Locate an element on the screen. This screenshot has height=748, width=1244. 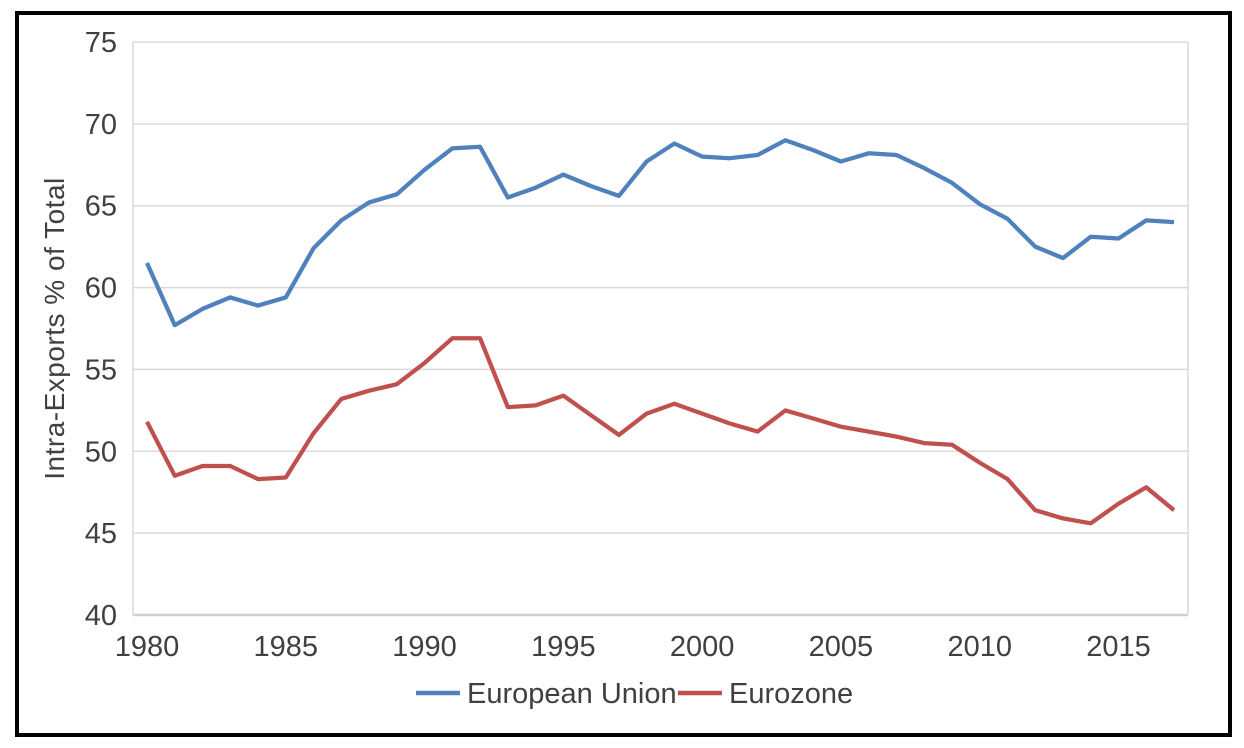
x-tick-label: 2015 is located at coordinates (1118, 647).